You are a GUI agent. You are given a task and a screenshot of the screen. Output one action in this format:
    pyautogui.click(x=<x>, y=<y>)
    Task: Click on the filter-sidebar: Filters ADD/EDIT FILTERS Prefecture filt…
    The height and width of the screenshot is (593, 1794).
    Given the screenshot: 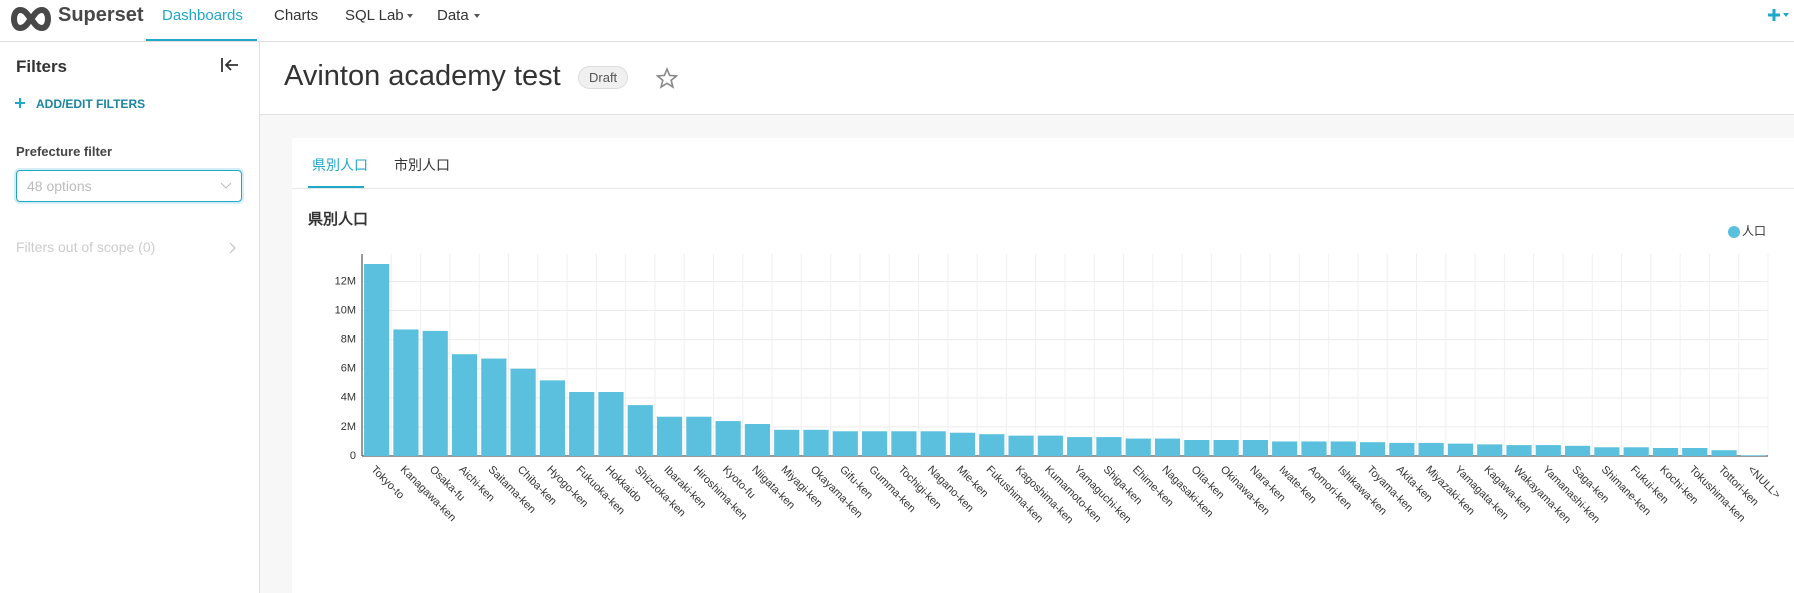 What is the action you would take?
    pyautogui.click(x=130, y=317)
    